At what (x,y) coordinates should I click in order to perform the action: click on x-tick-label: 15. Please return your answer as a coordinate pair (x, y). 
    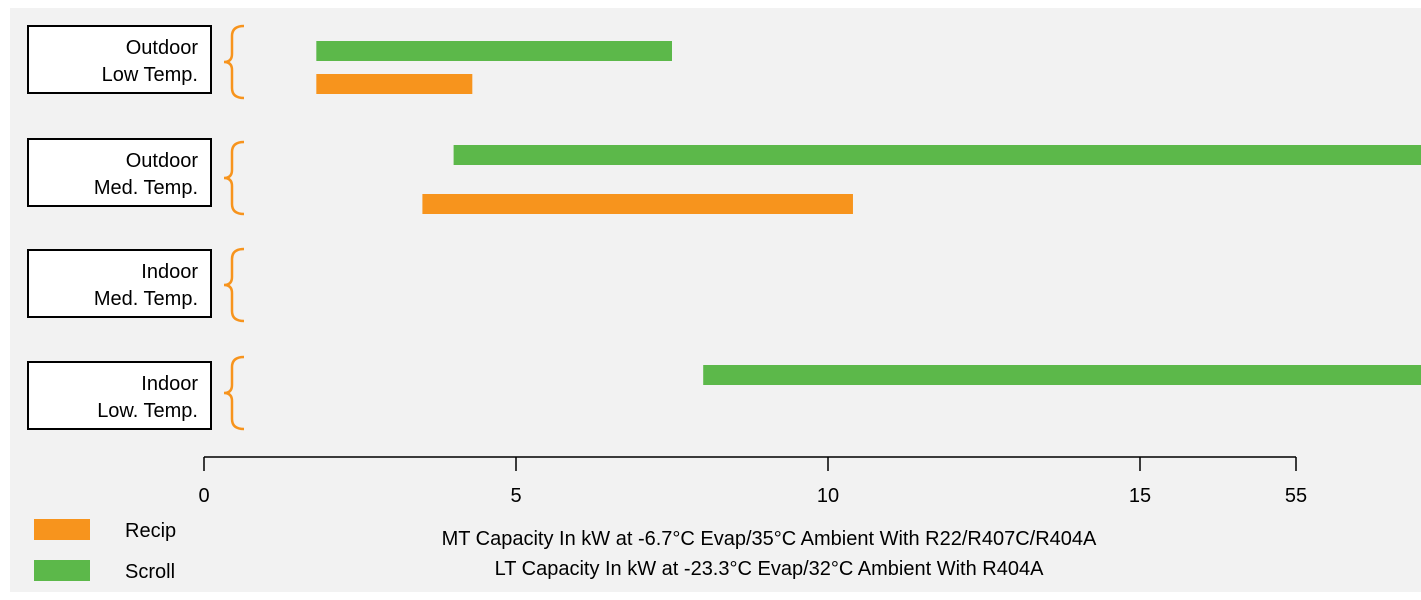
    Looking at the image, I should click on (1140, 496).